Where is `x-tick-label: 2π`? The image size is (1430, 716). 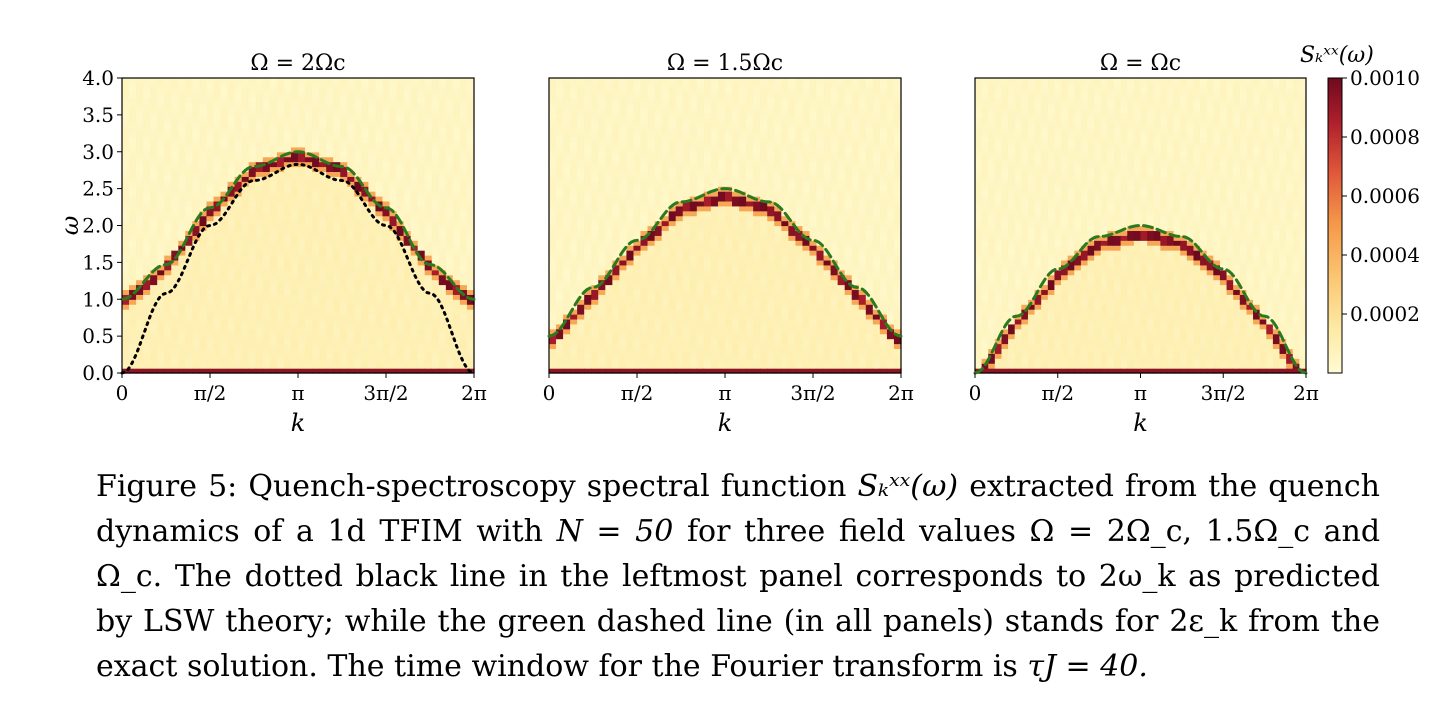
x-tick-label: 2π is located at coordinates (474, 393).